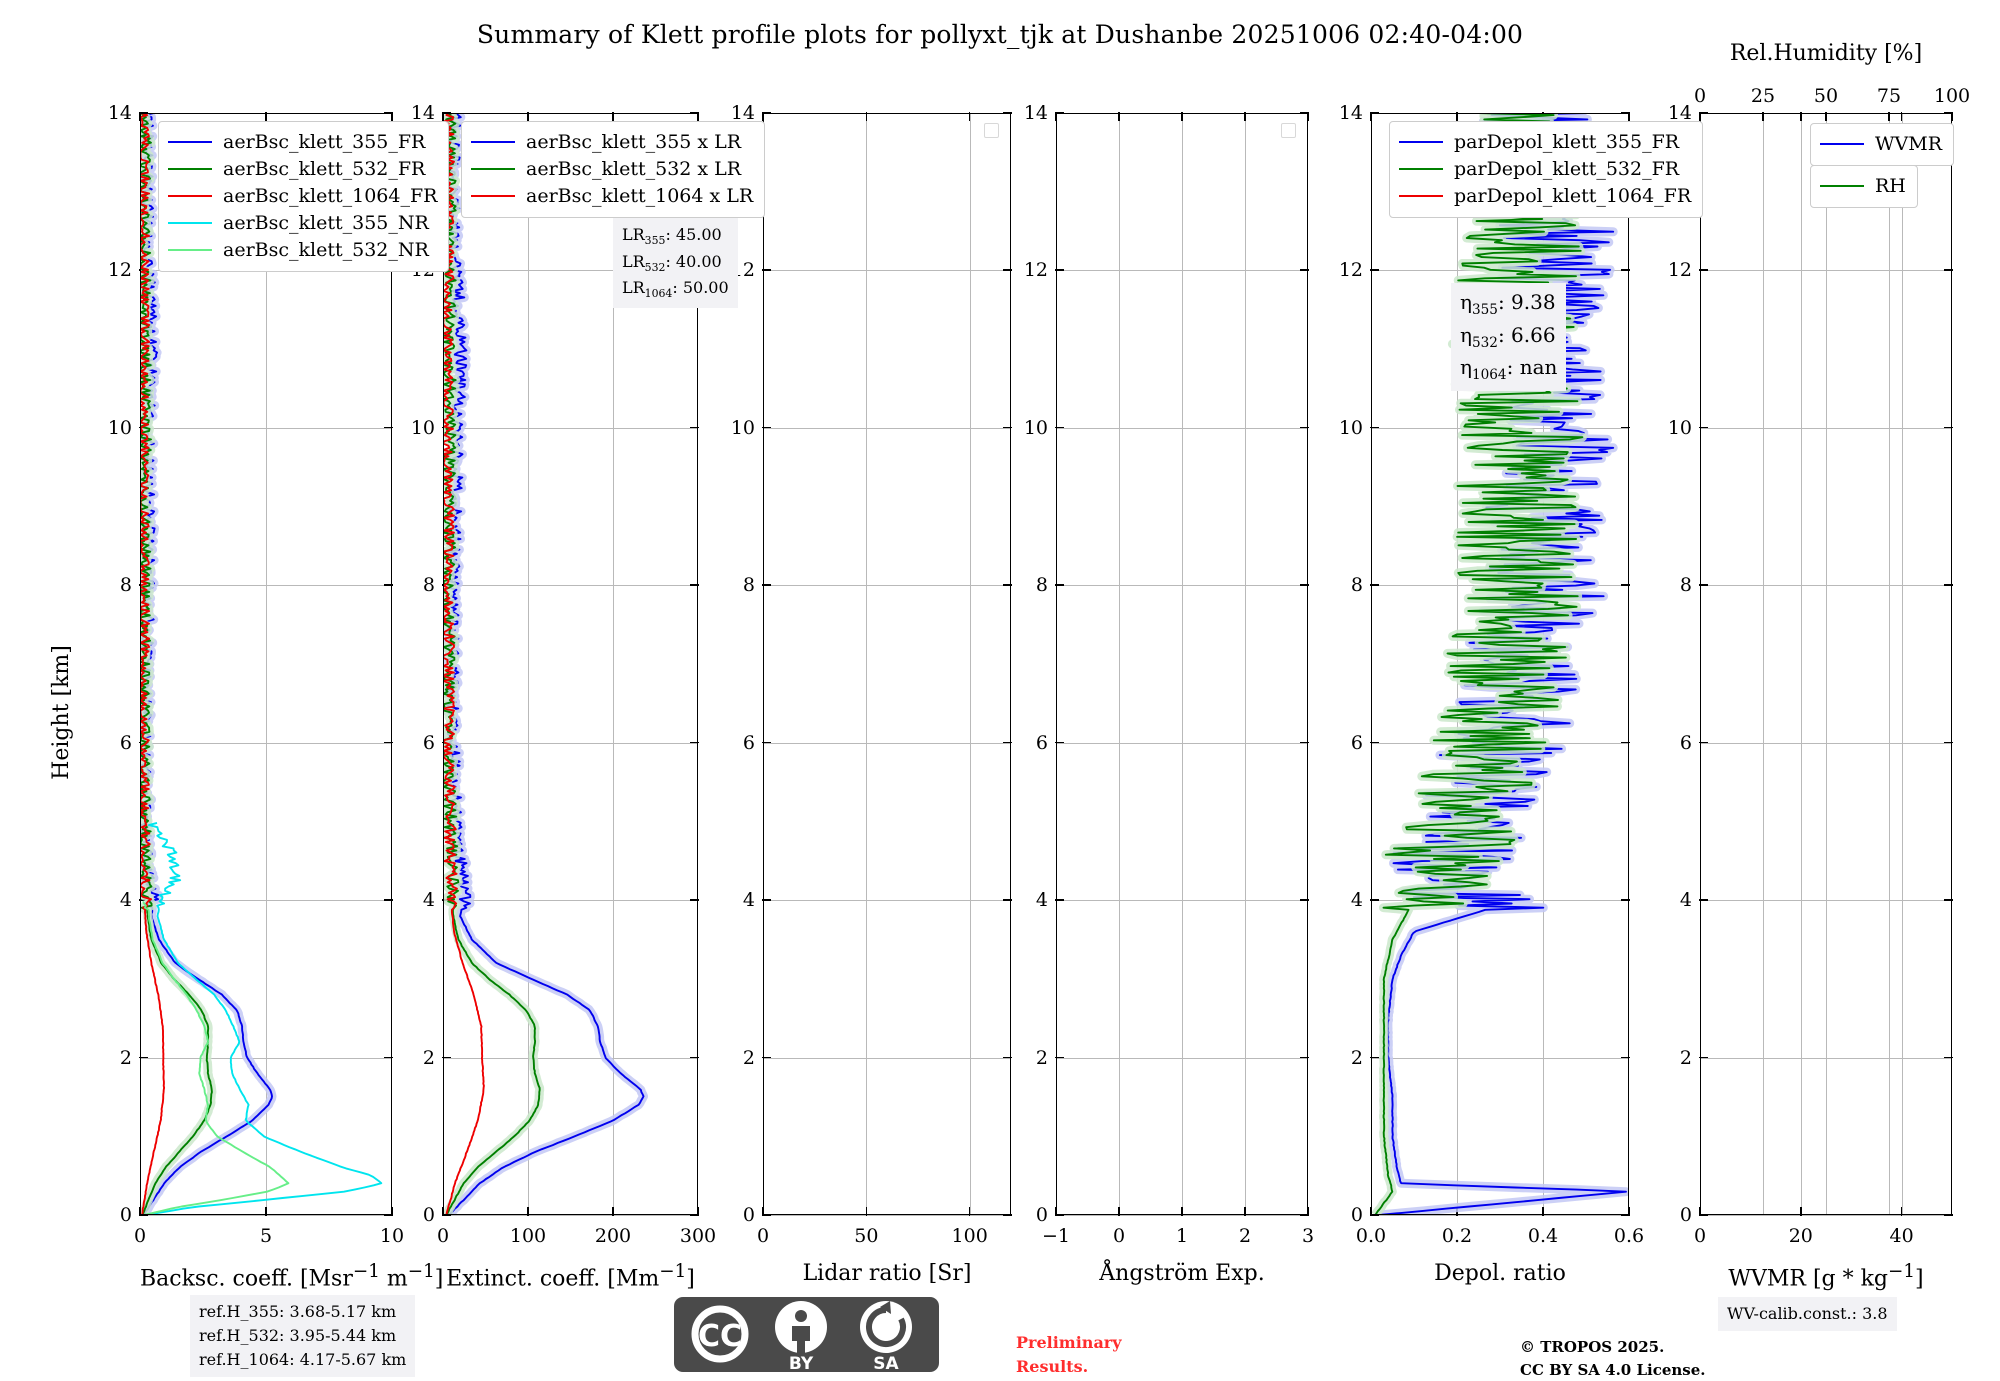 The height and width of the screenshot is (1381, 2000). I want to click on legend-label: parDepol_klett_532_FR, so click(1566, 169).